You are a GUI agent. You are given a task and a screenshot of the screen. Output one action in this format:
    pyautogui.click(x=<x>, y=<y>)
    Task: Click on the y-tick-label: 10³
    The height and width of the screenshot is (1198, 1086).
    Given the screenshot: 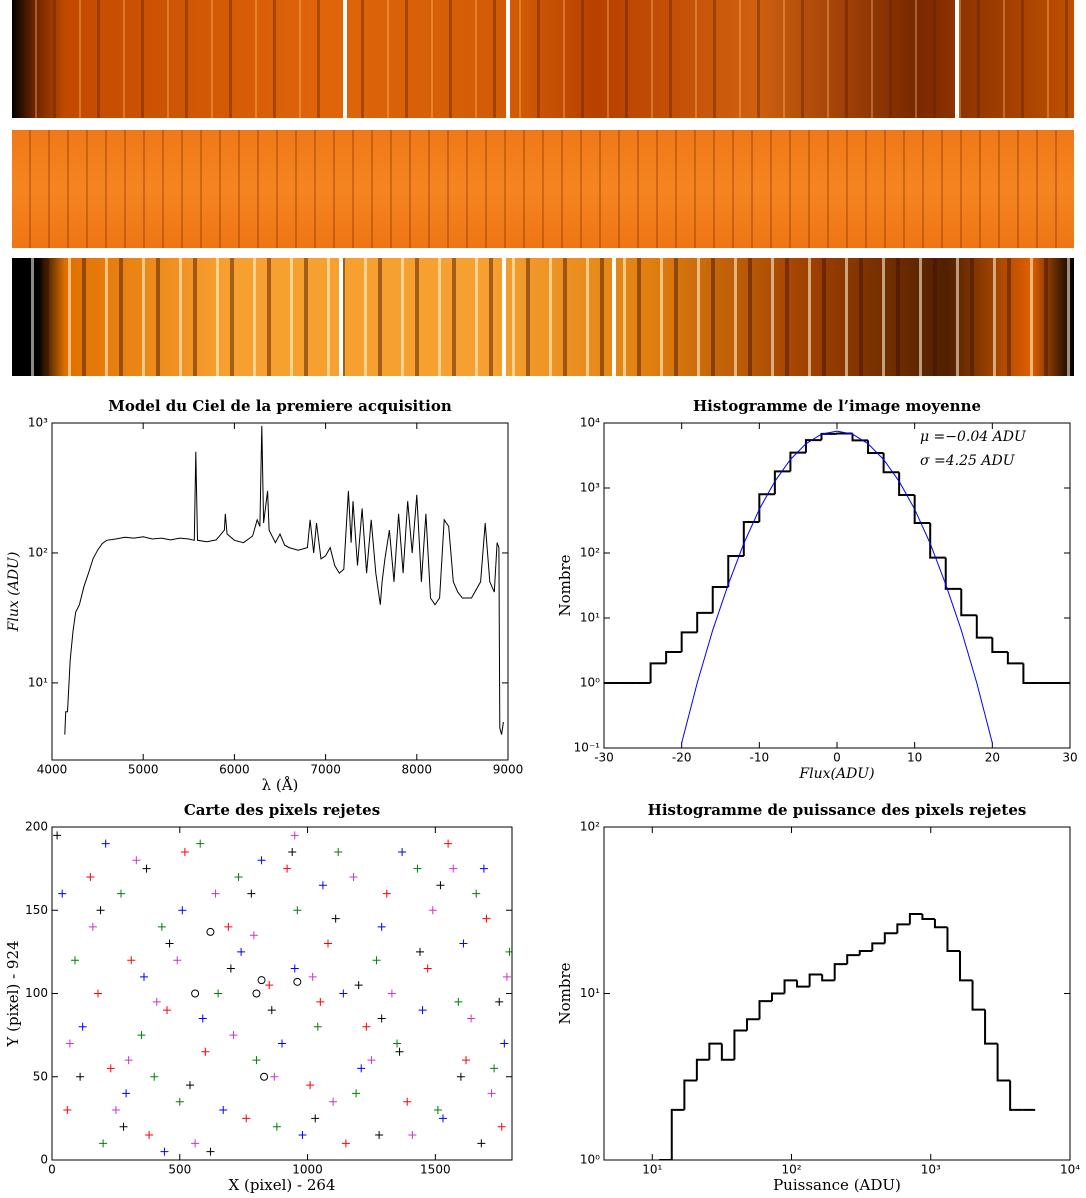 What is the action you would take?
    pyautogui.click(x=38, y=423)
    